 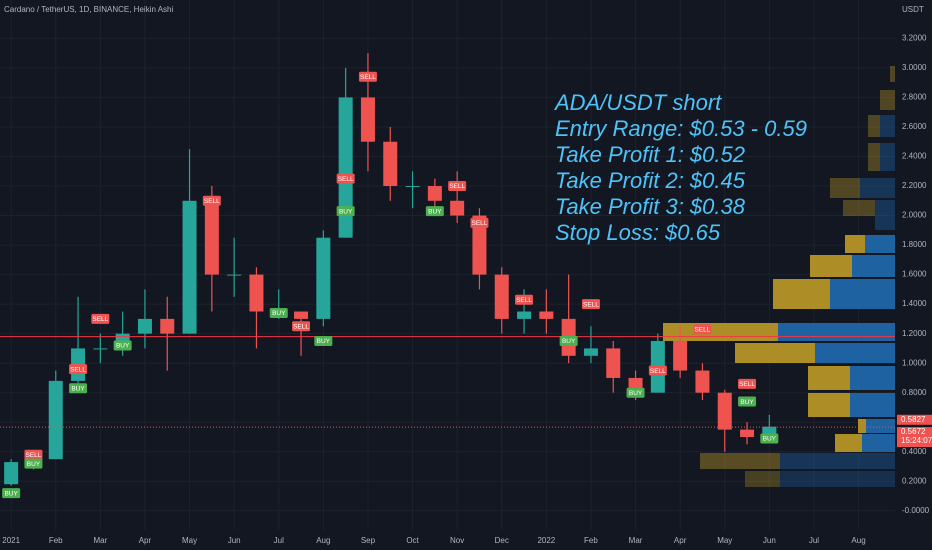 I want to click on annotation-line: Take Profit 2: $0.45, so click(x=650, y=180).